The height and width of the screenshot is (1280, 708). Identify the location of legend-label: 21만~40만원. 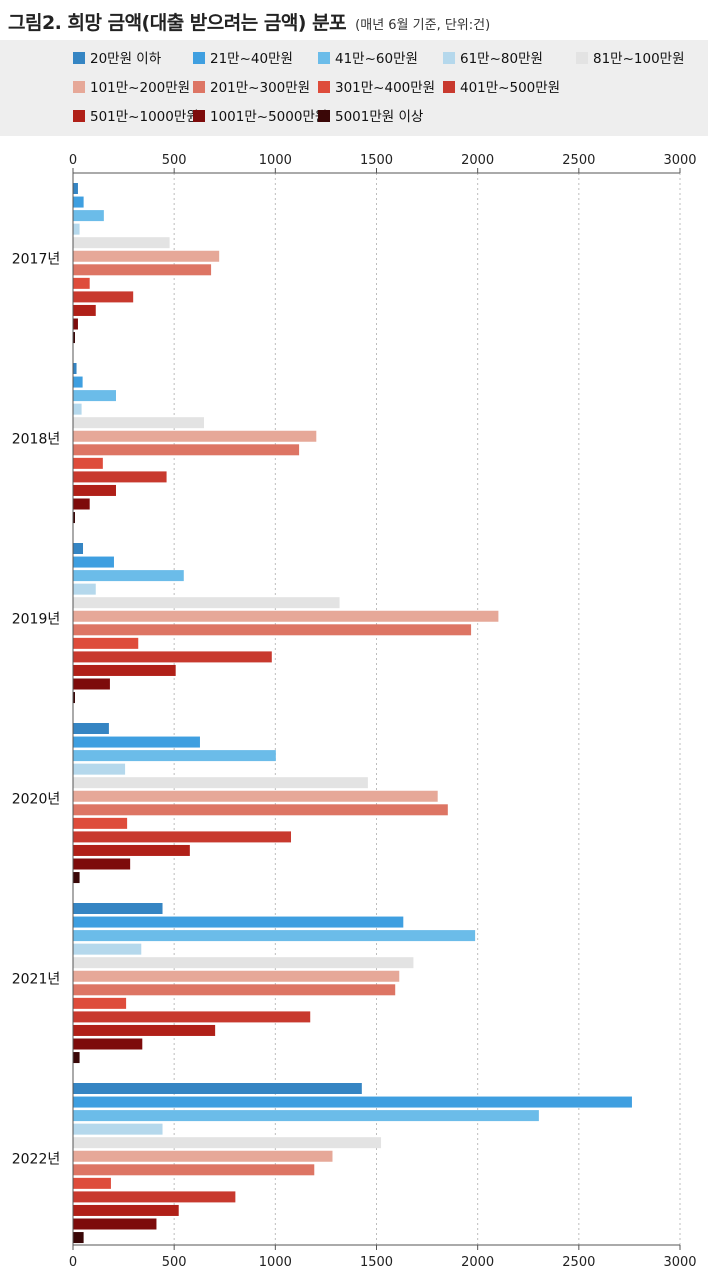
(251, 59).